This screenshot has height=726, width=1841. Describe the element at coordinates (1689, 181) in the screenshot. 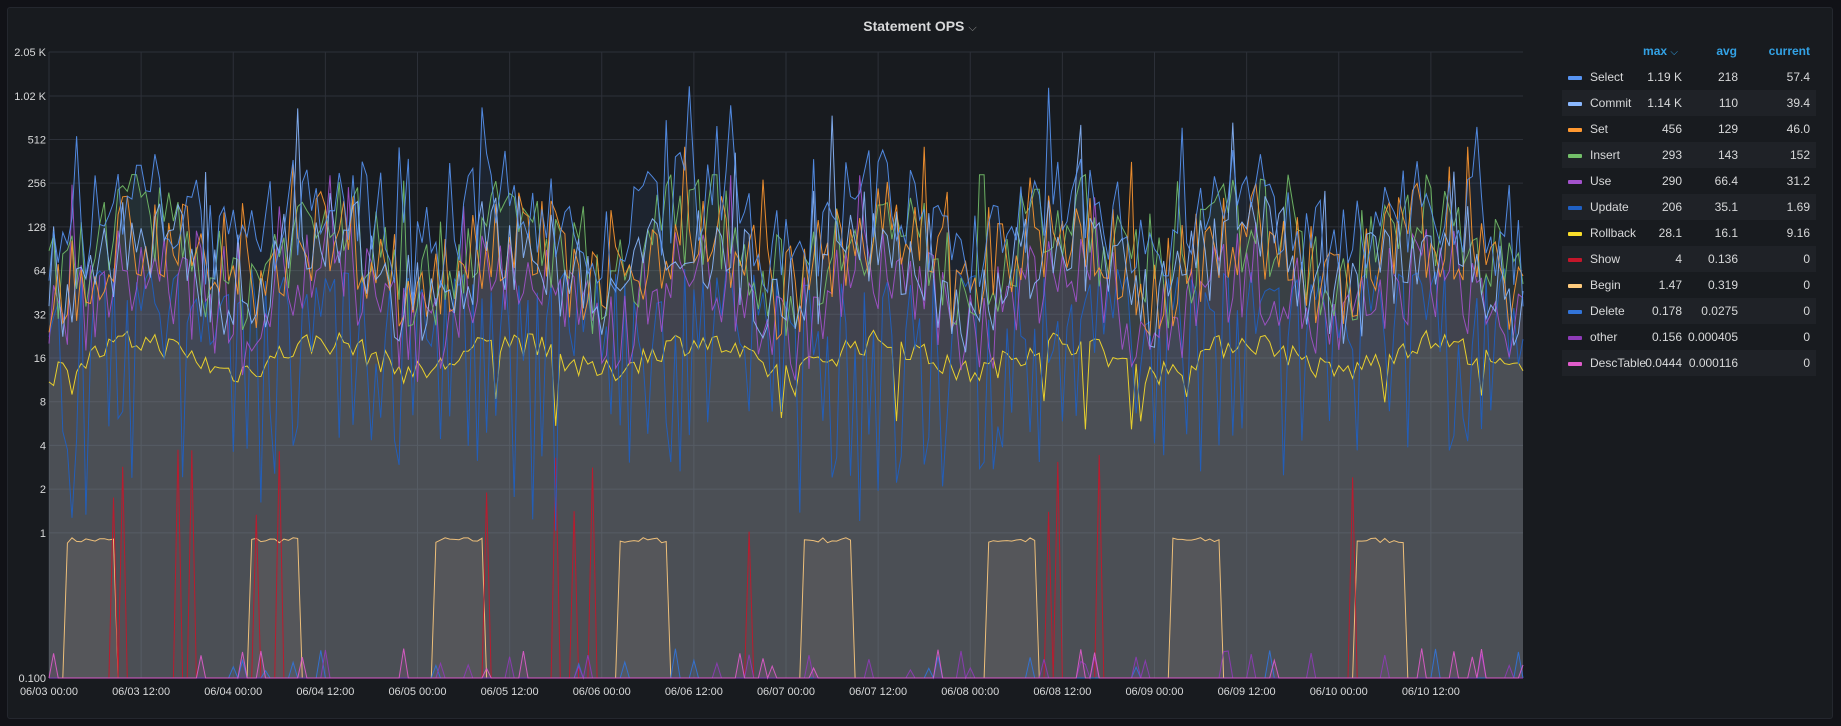

I see `legend-row: Use 290 66.4 31.2` at that location.